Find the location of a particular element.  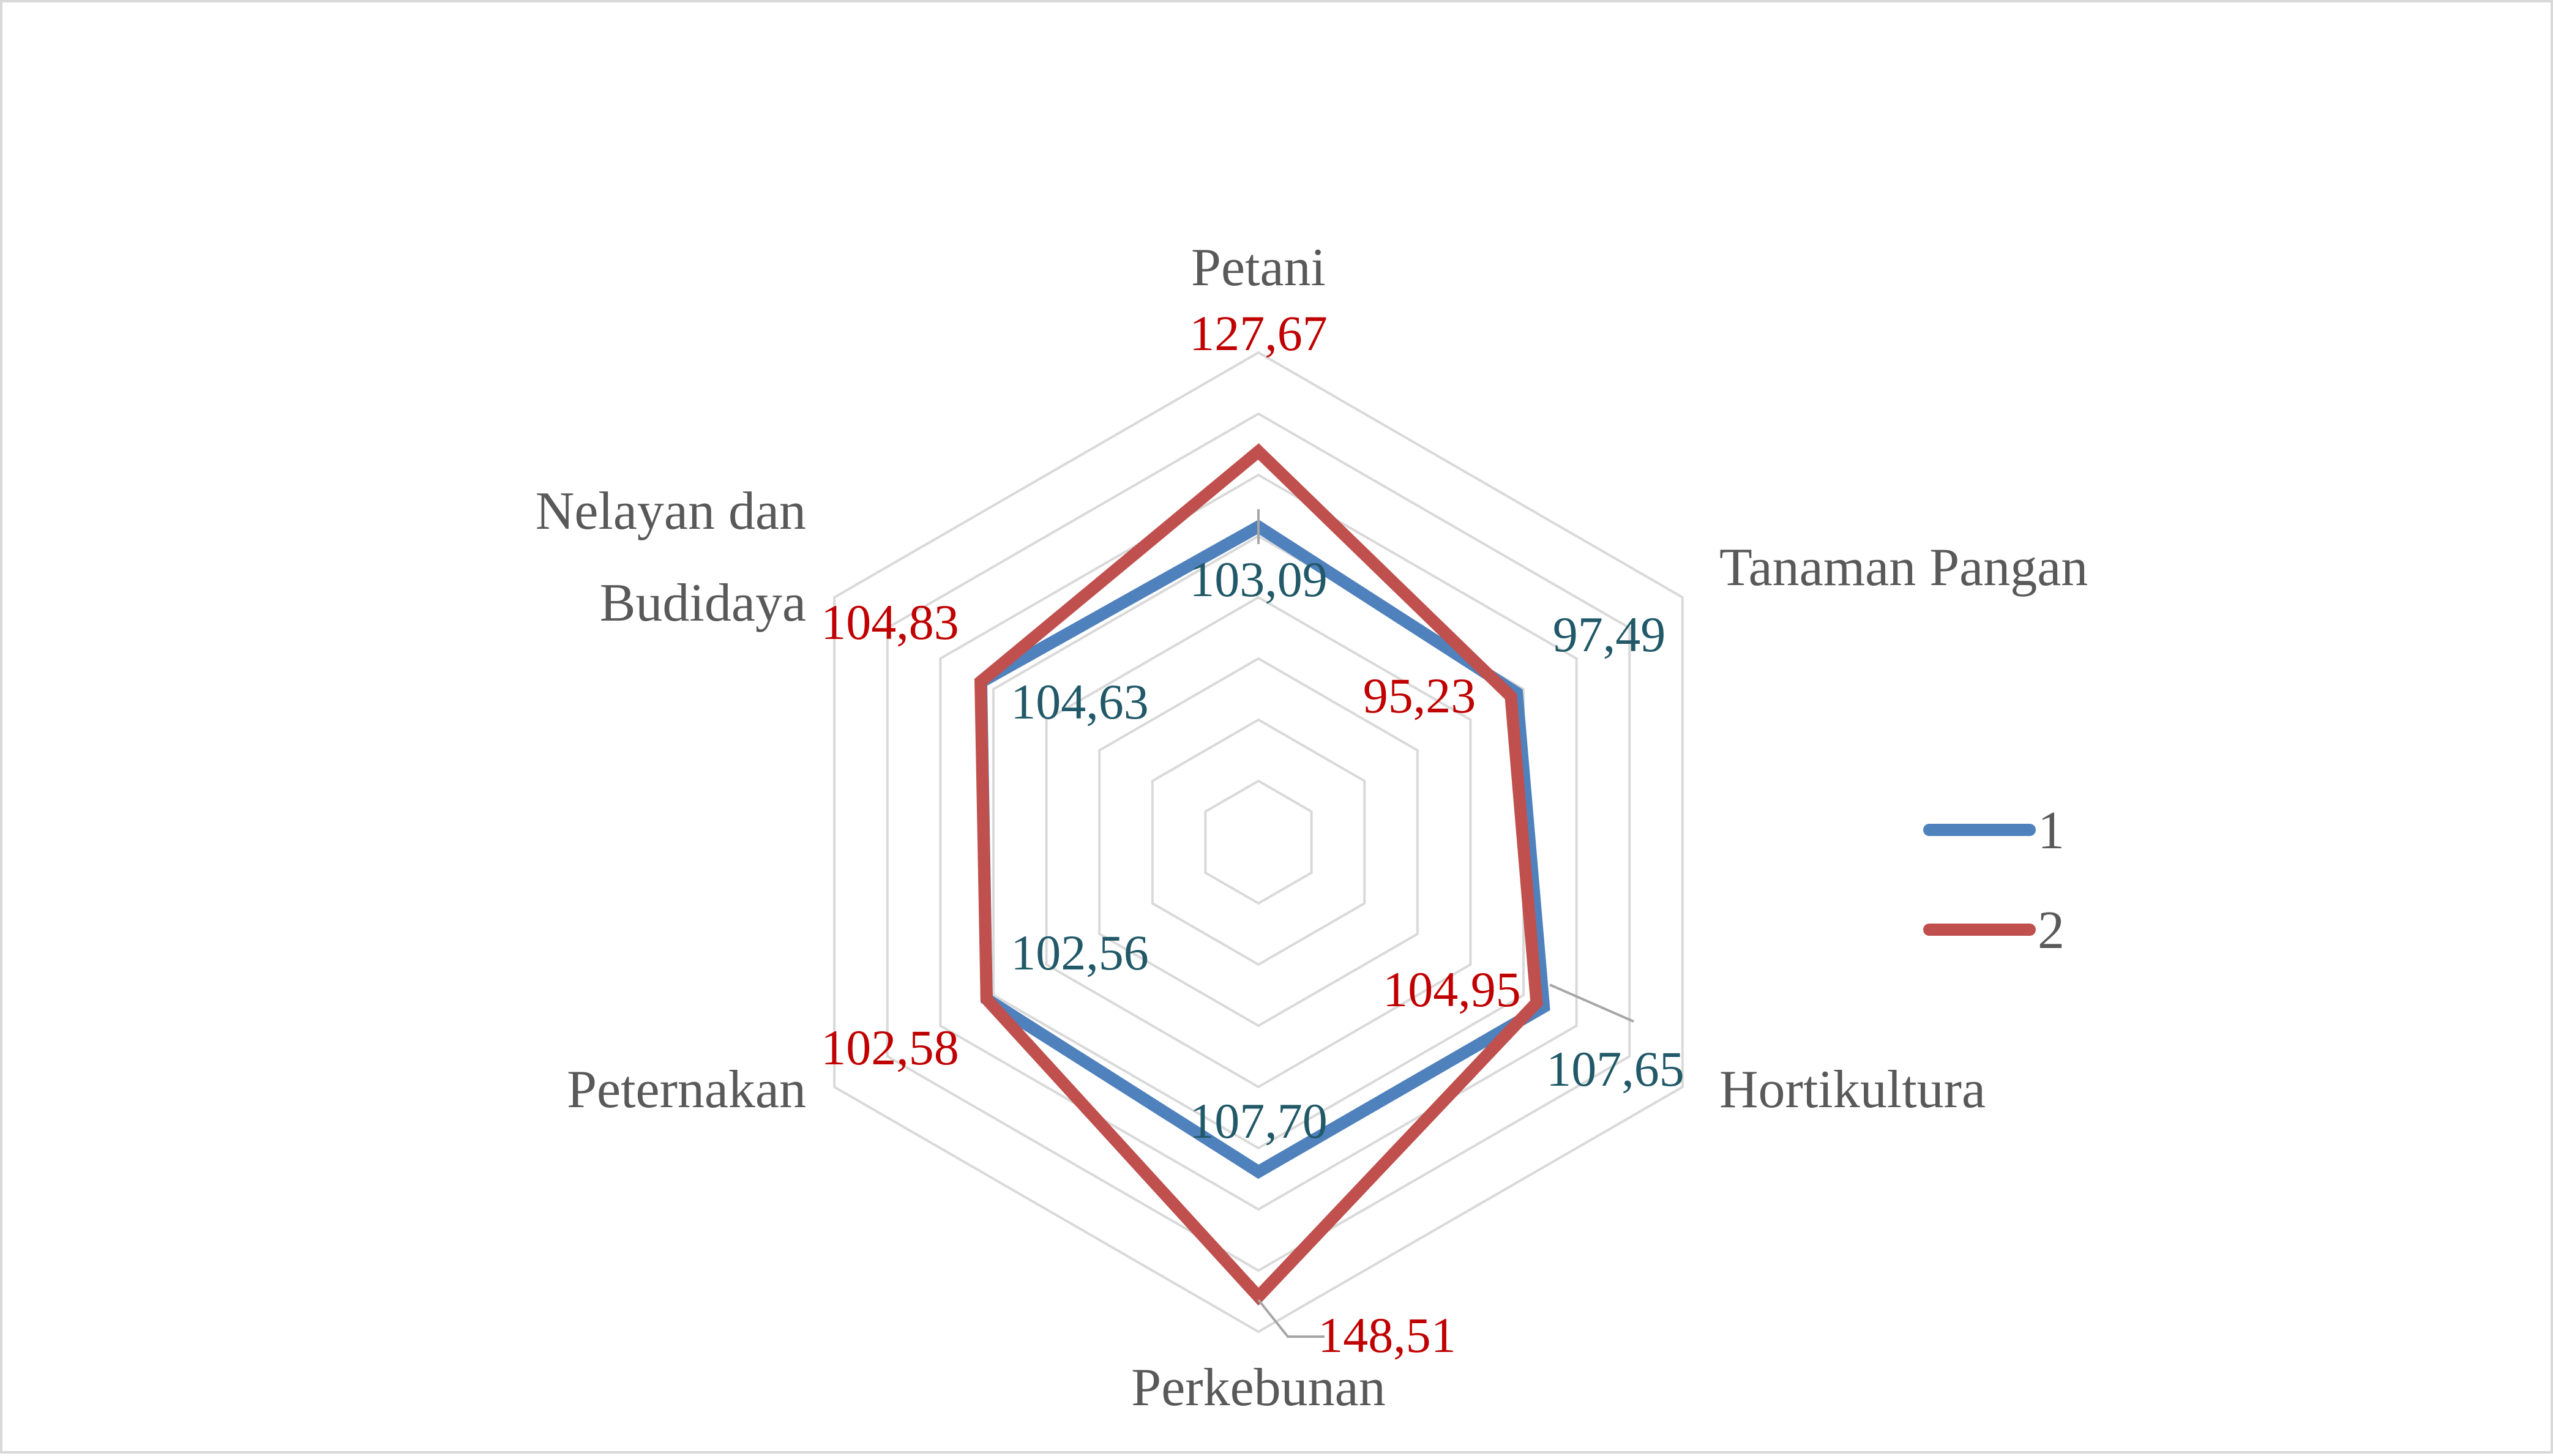

series-1-line is located at coordinates (1262, 849).